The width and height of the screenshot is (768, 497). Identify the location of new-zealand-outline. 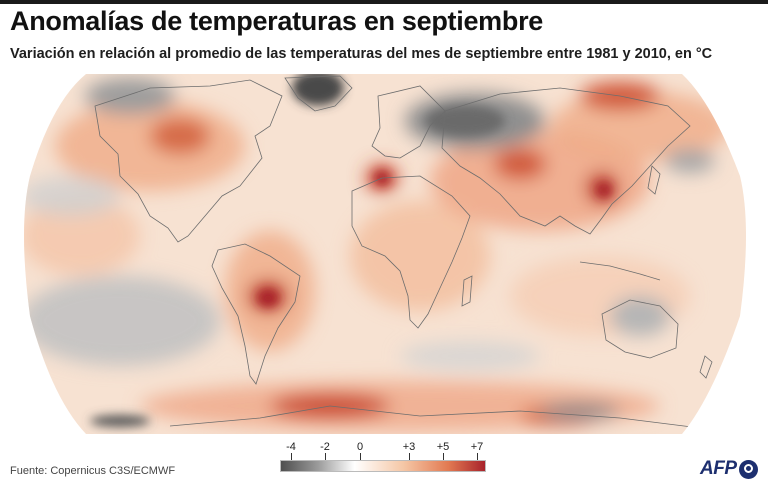
(706, 367).